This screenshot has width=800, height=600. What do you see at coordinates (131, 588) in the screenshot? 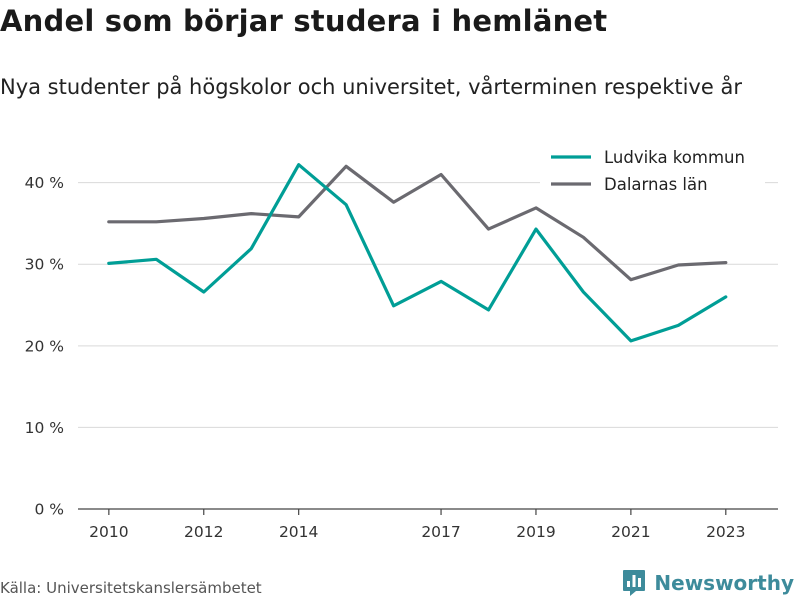
I see `source-note: Källa: Universitetskanslersämbetet` at bounding box center [131, 588].